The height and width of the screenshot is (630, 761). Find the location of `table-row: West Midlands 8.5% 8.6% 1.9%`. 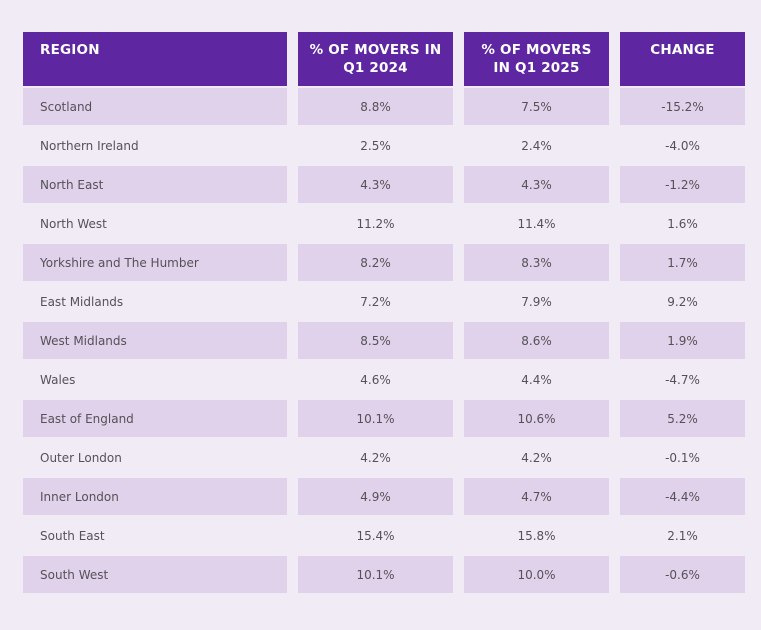

table-row: West Midlands 8.5% 8.6% 1.9% is located at coordinates (384, 340).